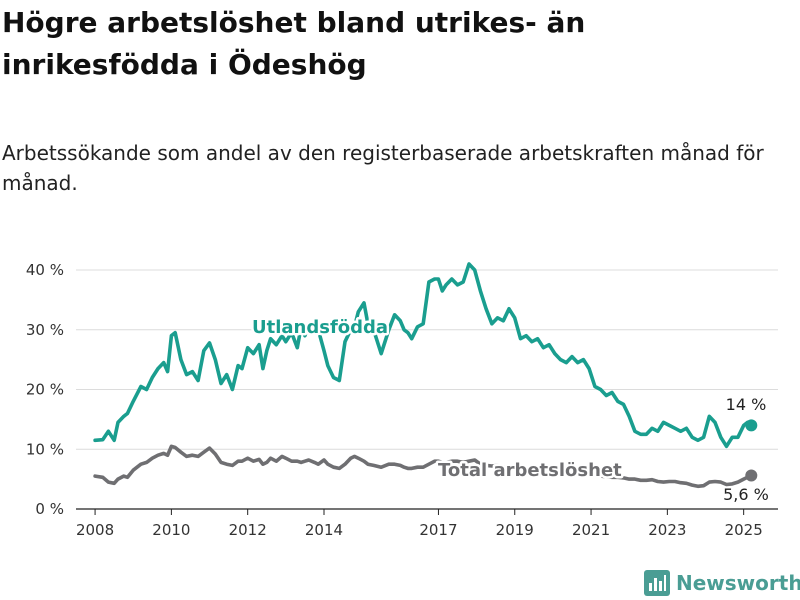  Describe the element at coordinates (591, 530) in the screenshot. I see `x-tick-label: 2021` at that location.